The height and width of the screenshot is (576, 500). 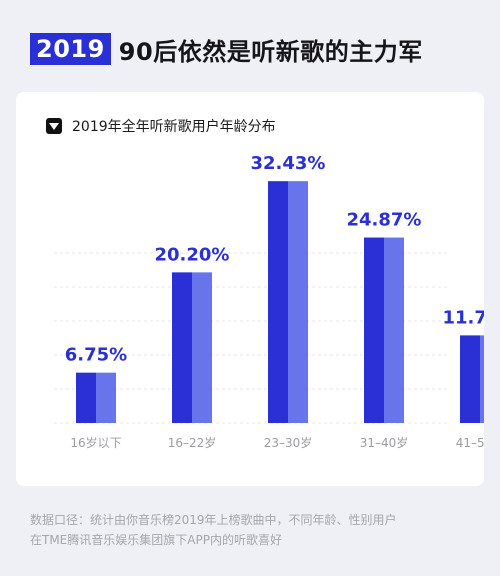 I want to click on bar-1-right, so click(x=106, y=397).